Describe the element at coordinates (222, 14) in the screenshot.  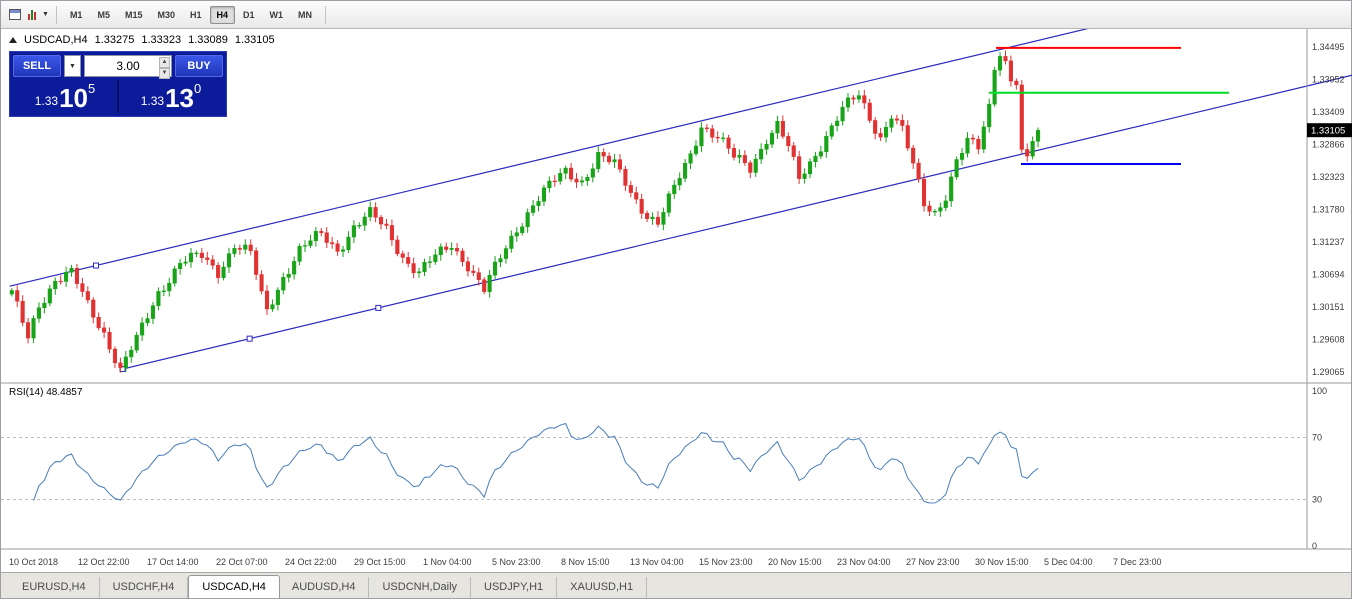
I see `timeframe-button-h4: H4` at that location.